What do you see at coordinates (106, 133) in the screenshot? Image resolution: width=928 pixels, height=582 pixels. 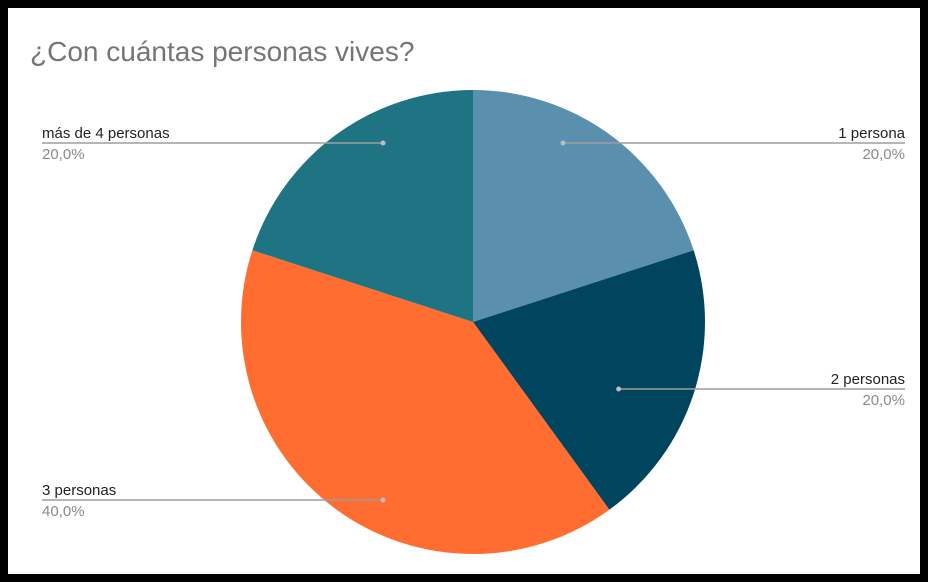 I see `slice-label: más de 4 personas` at bounding box center [106, 133].